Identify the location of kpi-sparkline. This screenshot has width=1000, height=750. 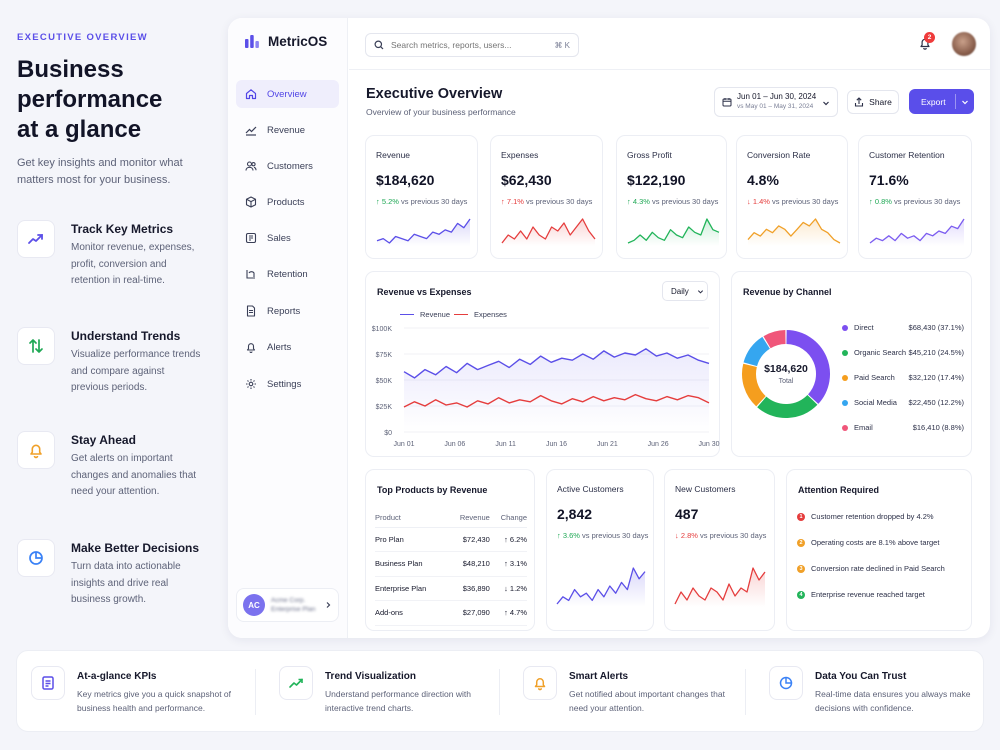
(794, 232).